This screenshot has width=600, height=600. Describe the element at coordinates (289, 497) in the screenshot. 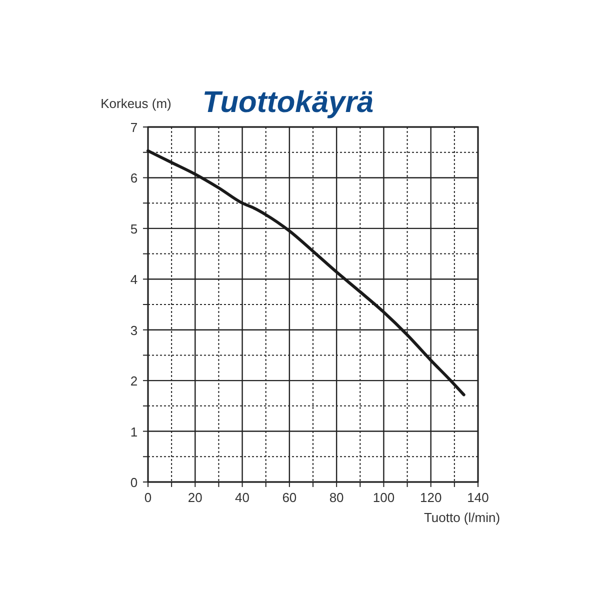

I see `x-tick-label: 60` at that location.